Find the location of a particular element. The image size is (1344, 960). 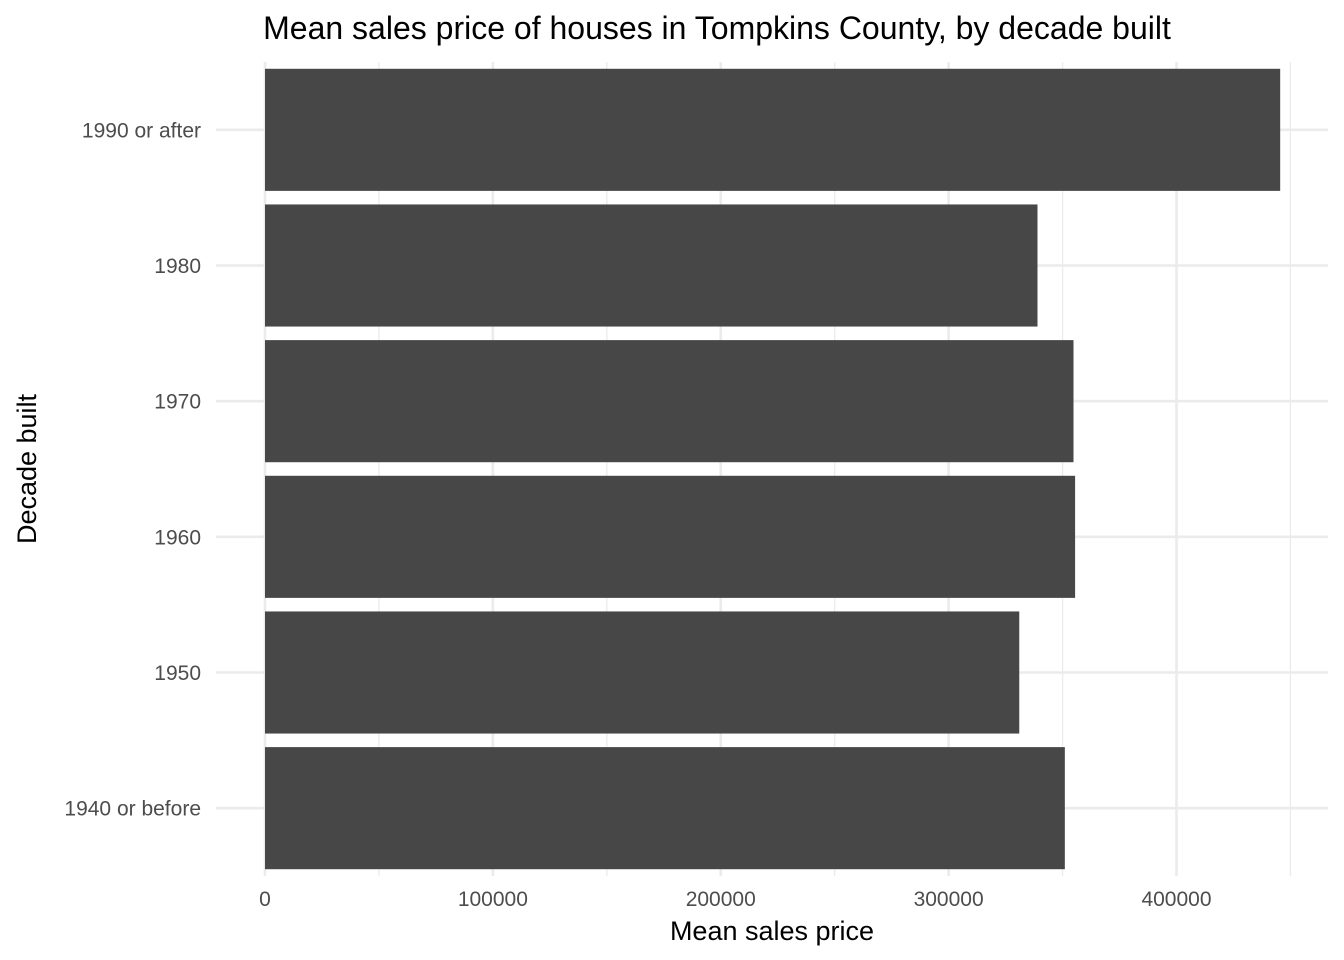

x-tick-label: 0 is located at coordinates (265, 899).